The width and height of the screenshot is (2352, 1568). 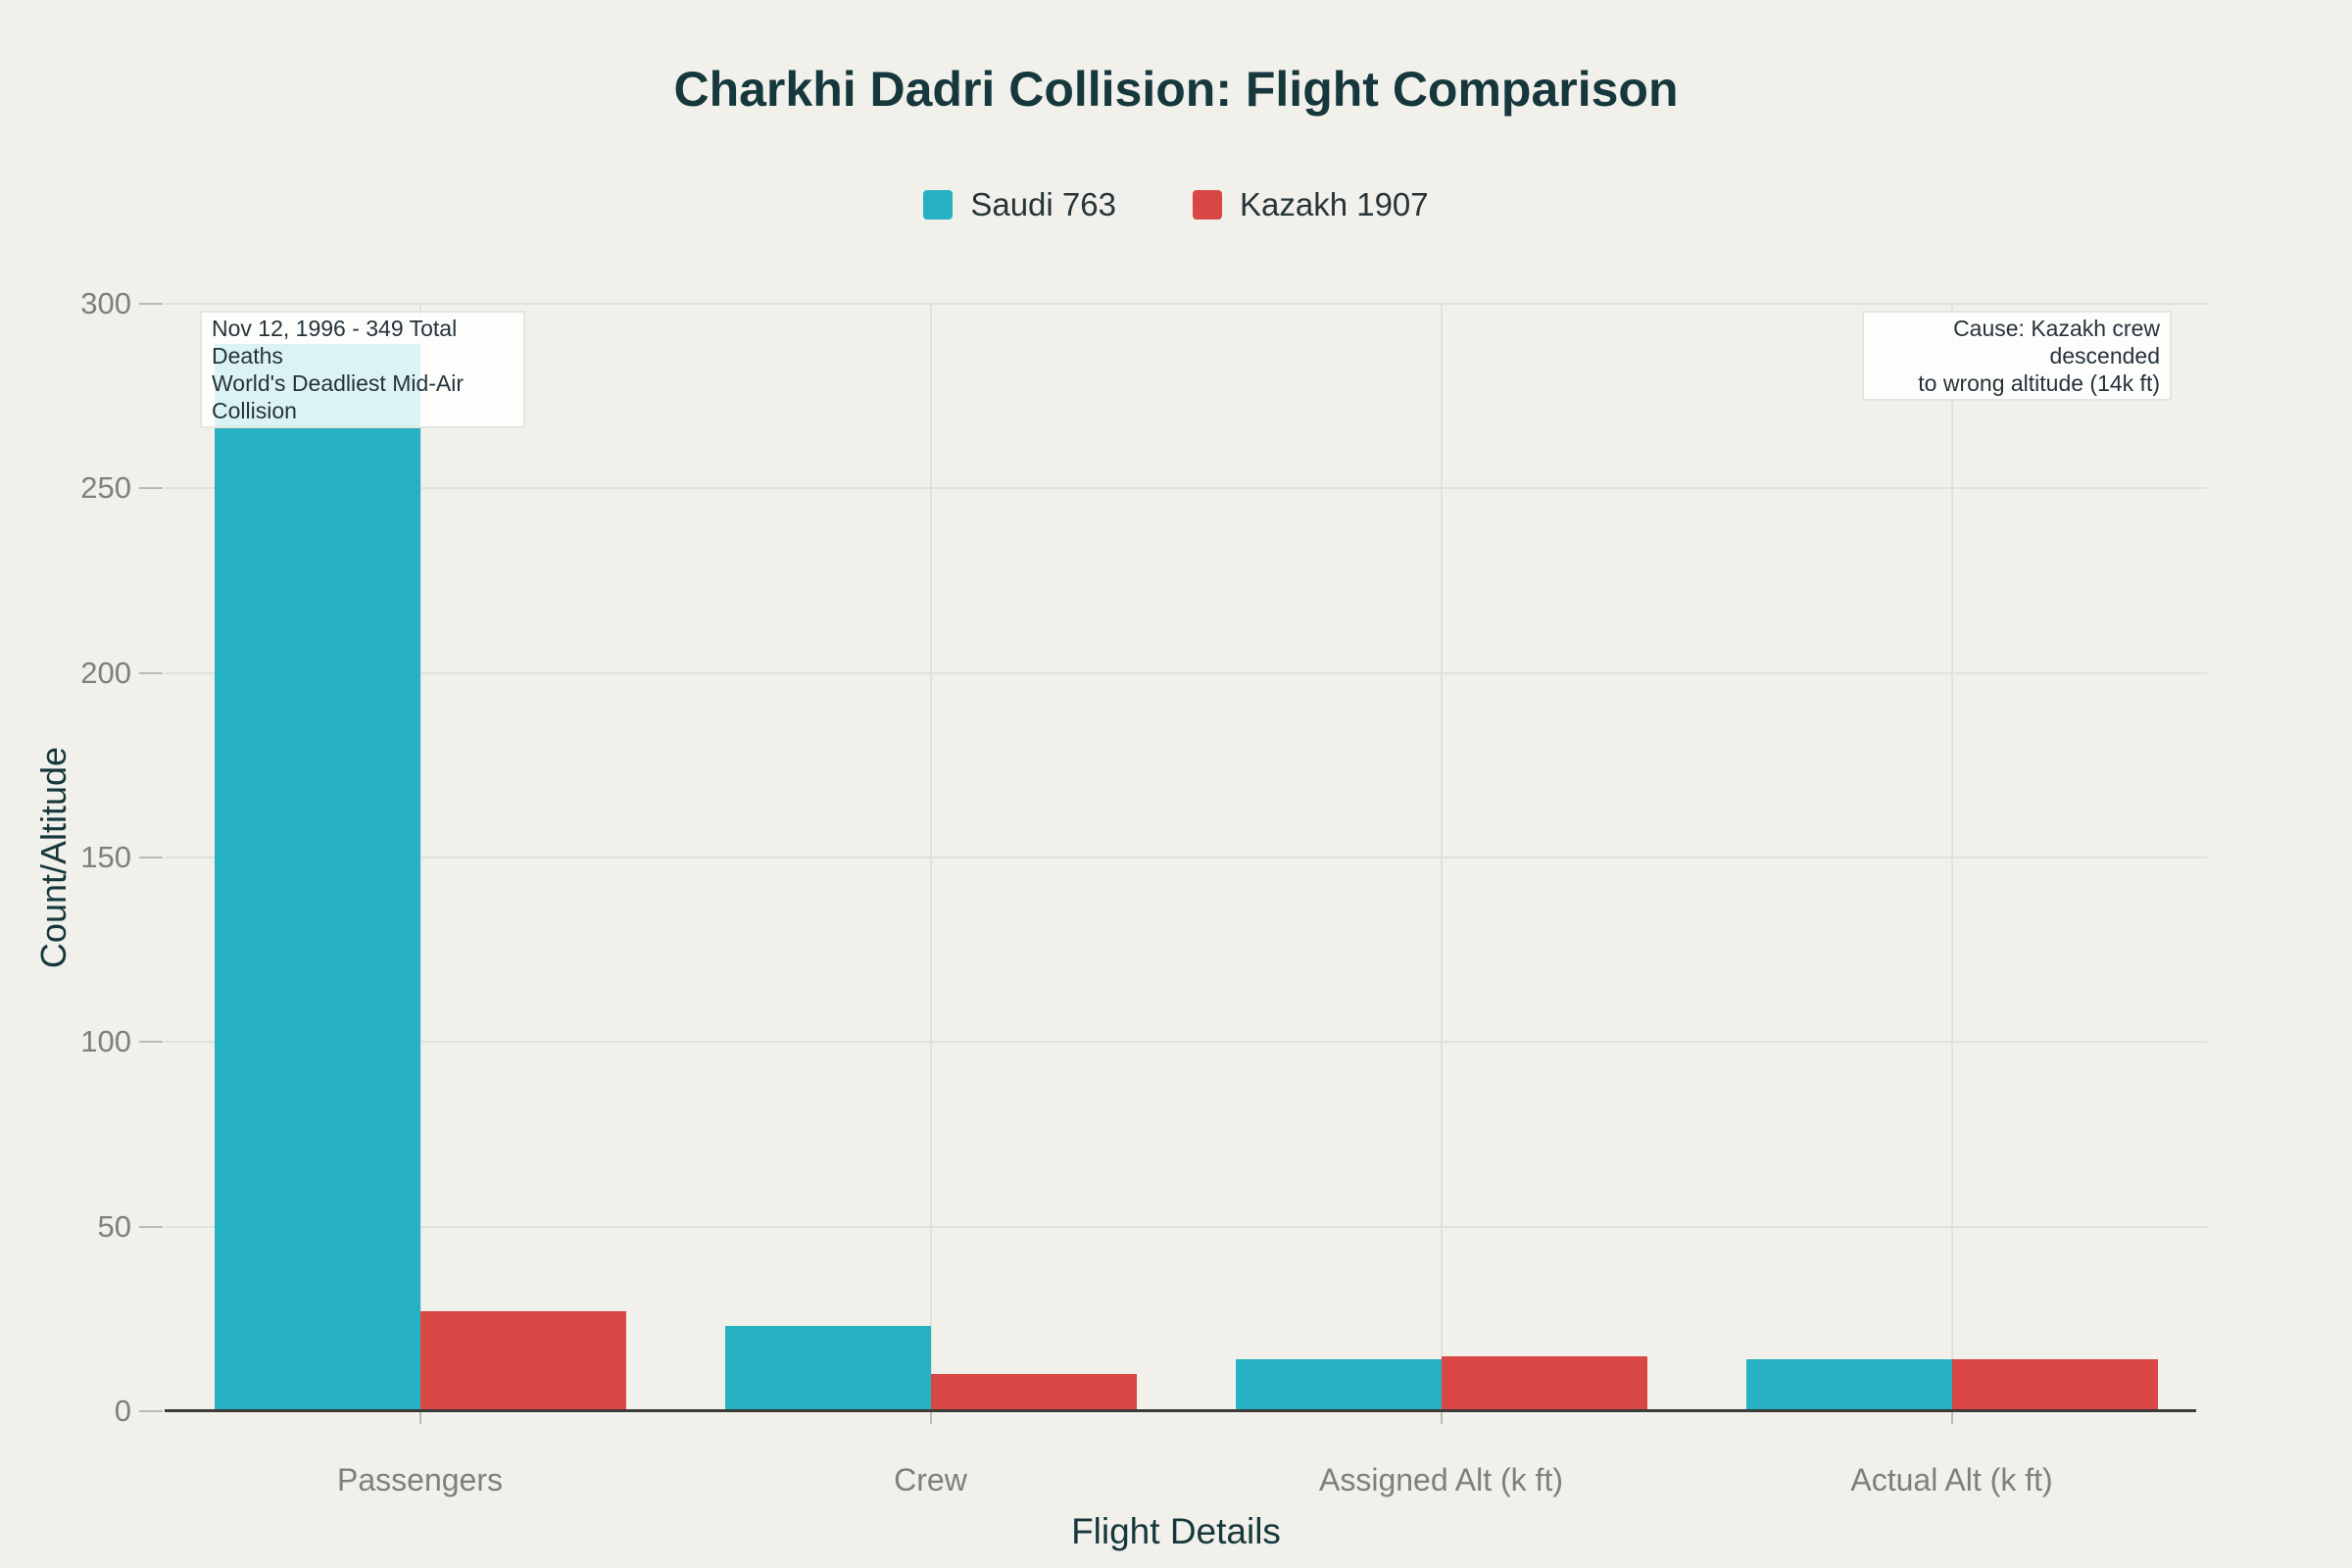 I want to click on category-label: Passengers, so click(x=420, y=1479).